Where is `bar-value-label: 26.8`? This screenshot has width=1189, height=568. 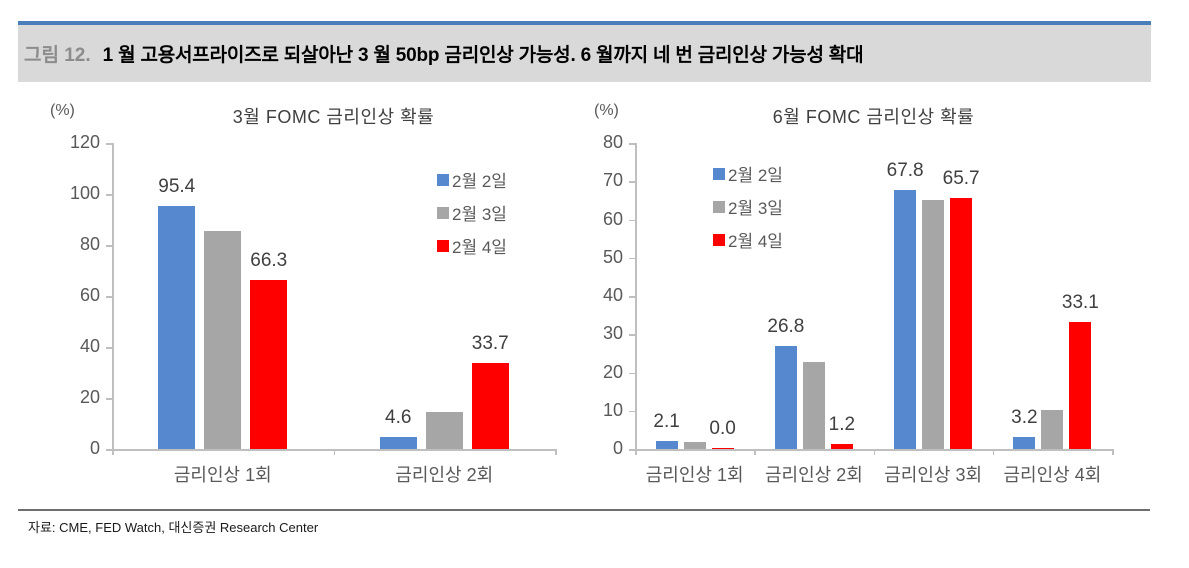 bar-value-label: 26.8 is located at coordinates (786, 327).